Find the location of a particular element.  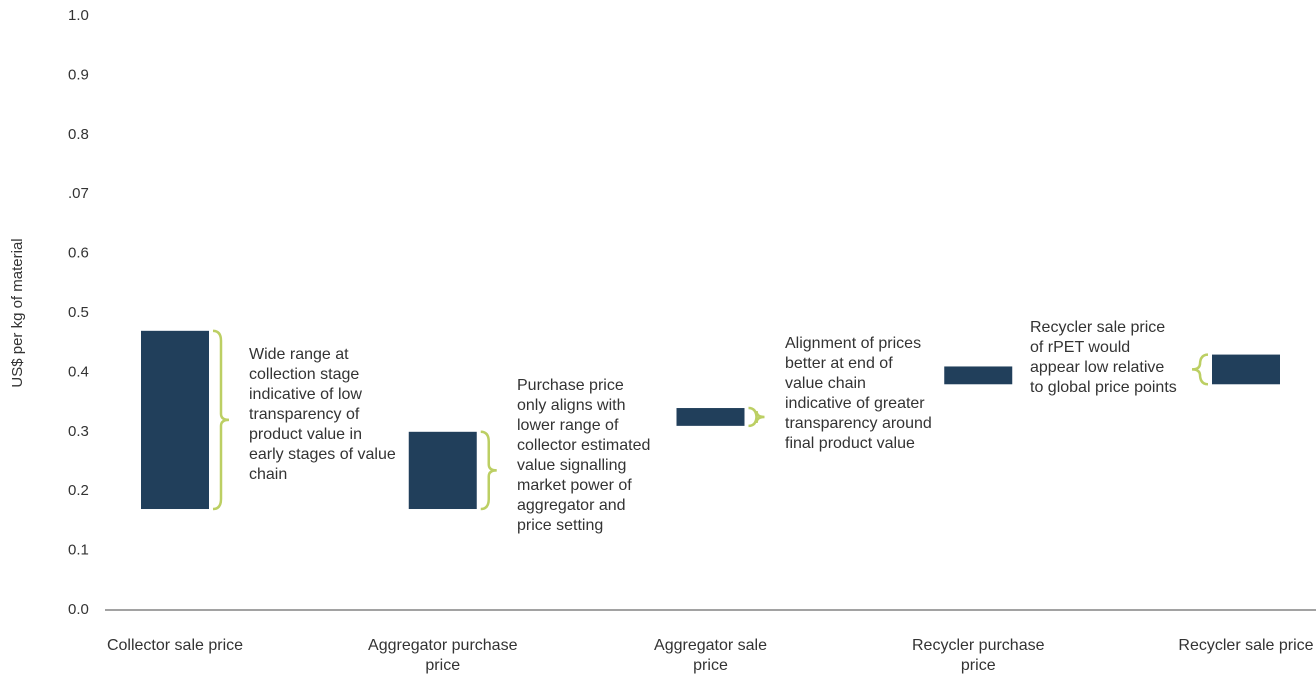

y-tick-label: .07 is located at coordinates (78, 193).